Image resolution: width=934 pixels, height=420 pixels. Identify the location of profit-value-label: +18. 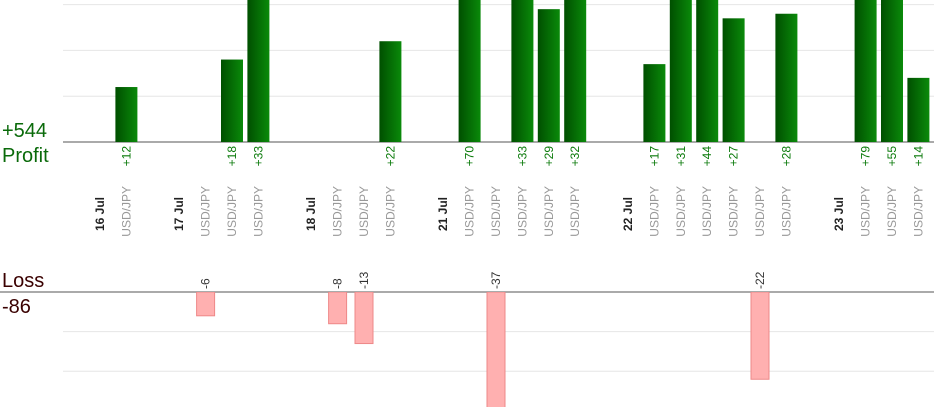
(232, 156).